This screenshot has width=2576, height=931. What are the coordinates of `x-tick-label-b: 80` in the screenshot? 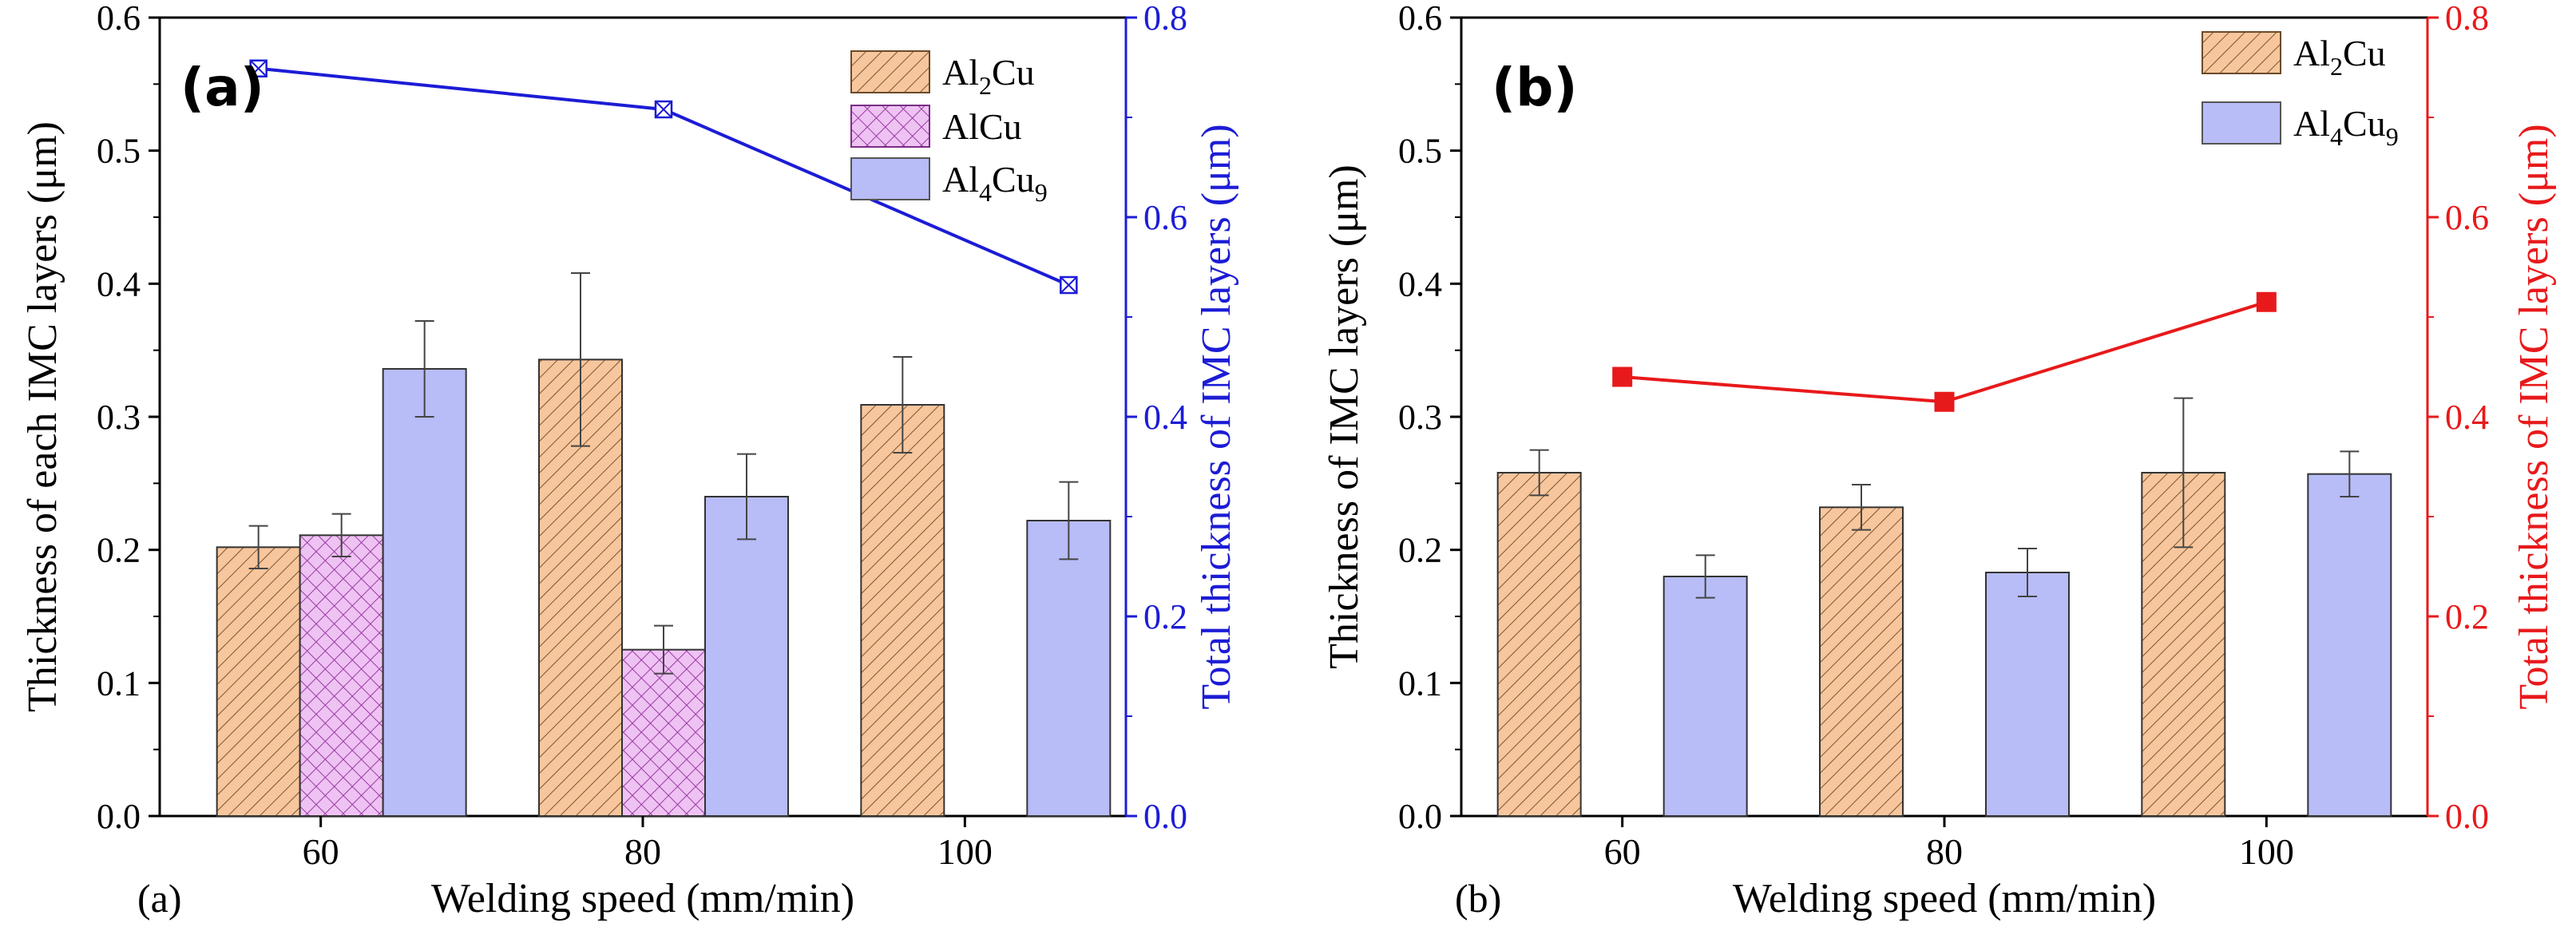 It's located at (1944, 852).